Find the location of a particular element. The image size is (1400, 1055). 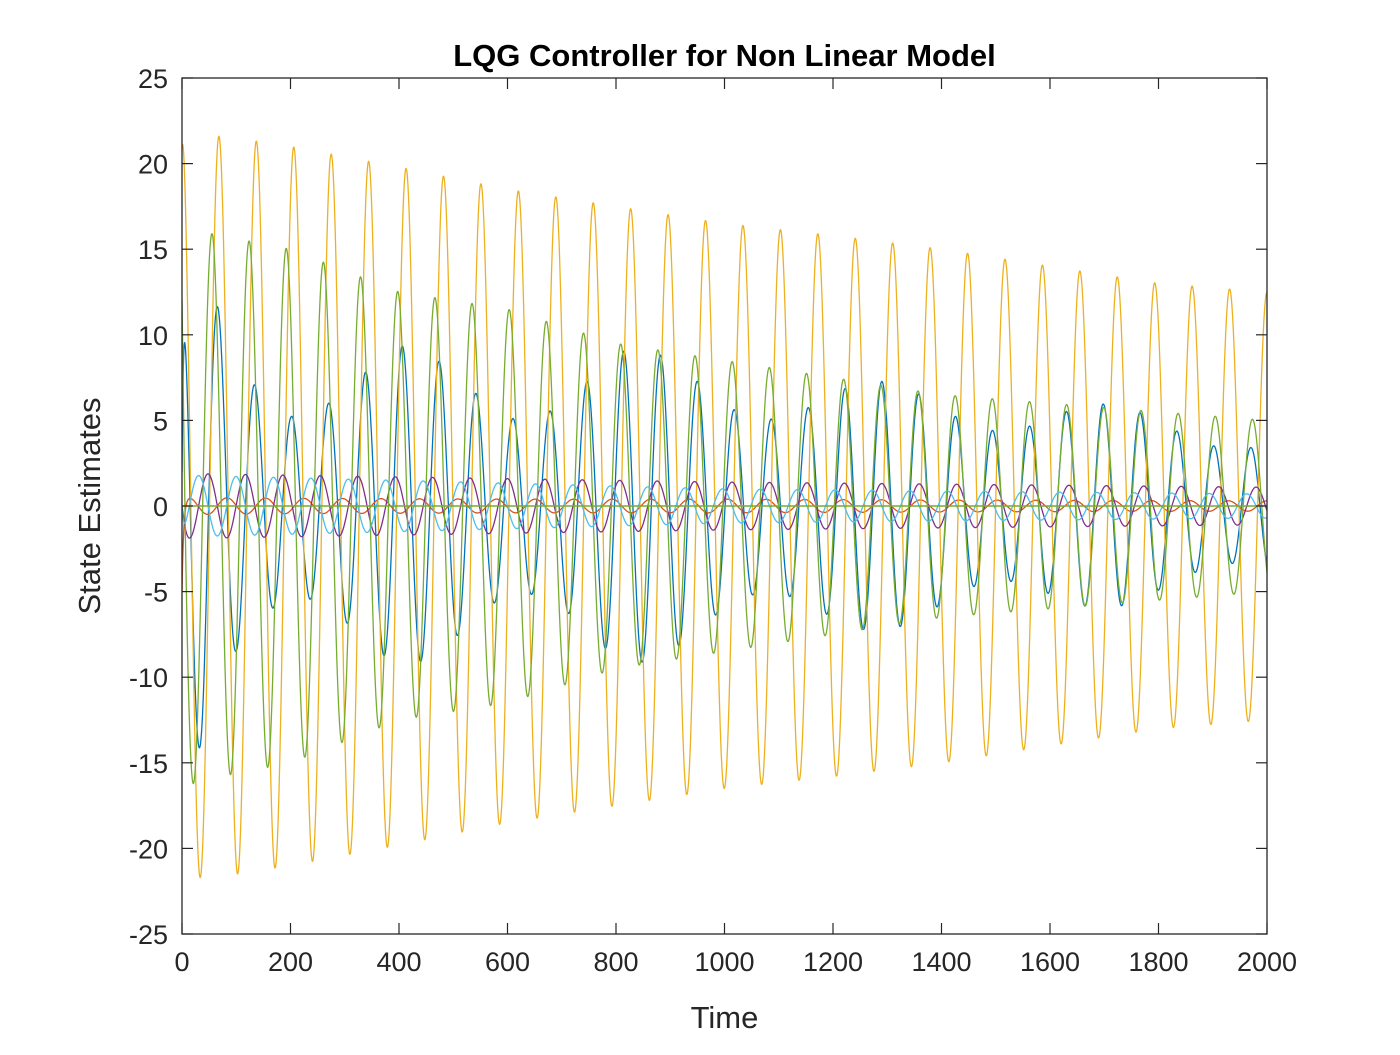

x-tick-label: 2000 is located at coordinates (1267, 962).